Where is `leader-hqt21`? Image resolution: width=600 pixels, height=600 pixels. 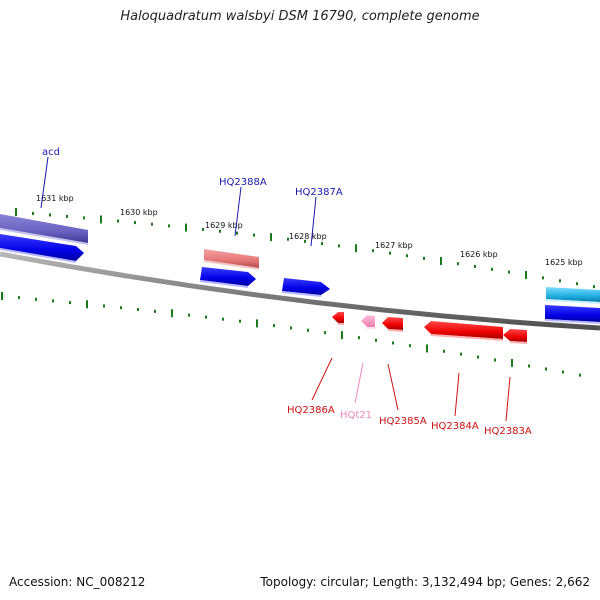
leader-hqt21 is located at coordinates (359, 383).